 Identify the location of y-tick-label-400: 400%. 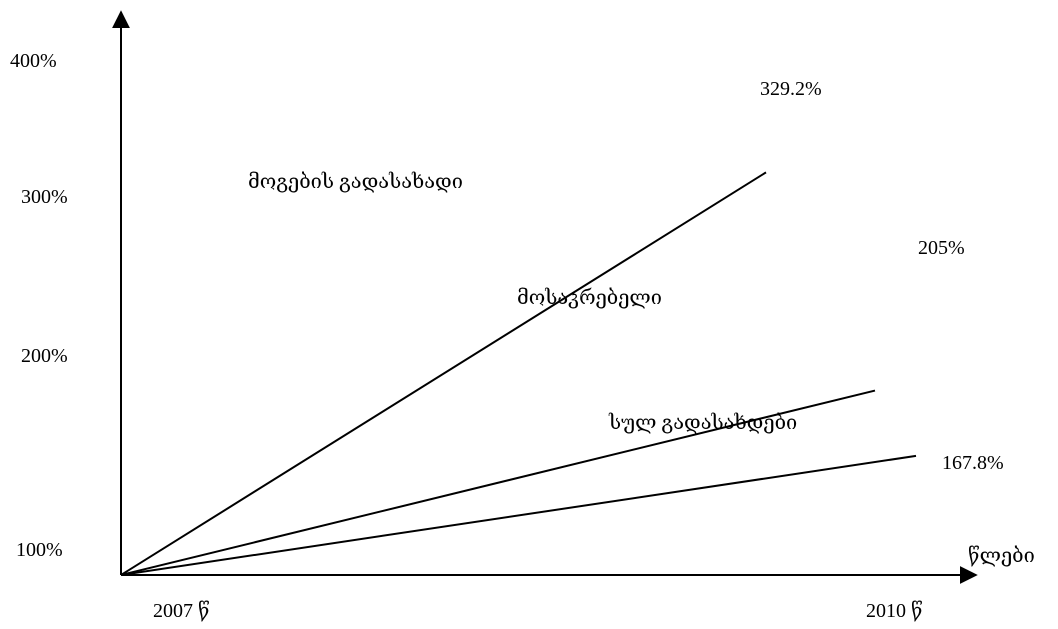
(33, 61).